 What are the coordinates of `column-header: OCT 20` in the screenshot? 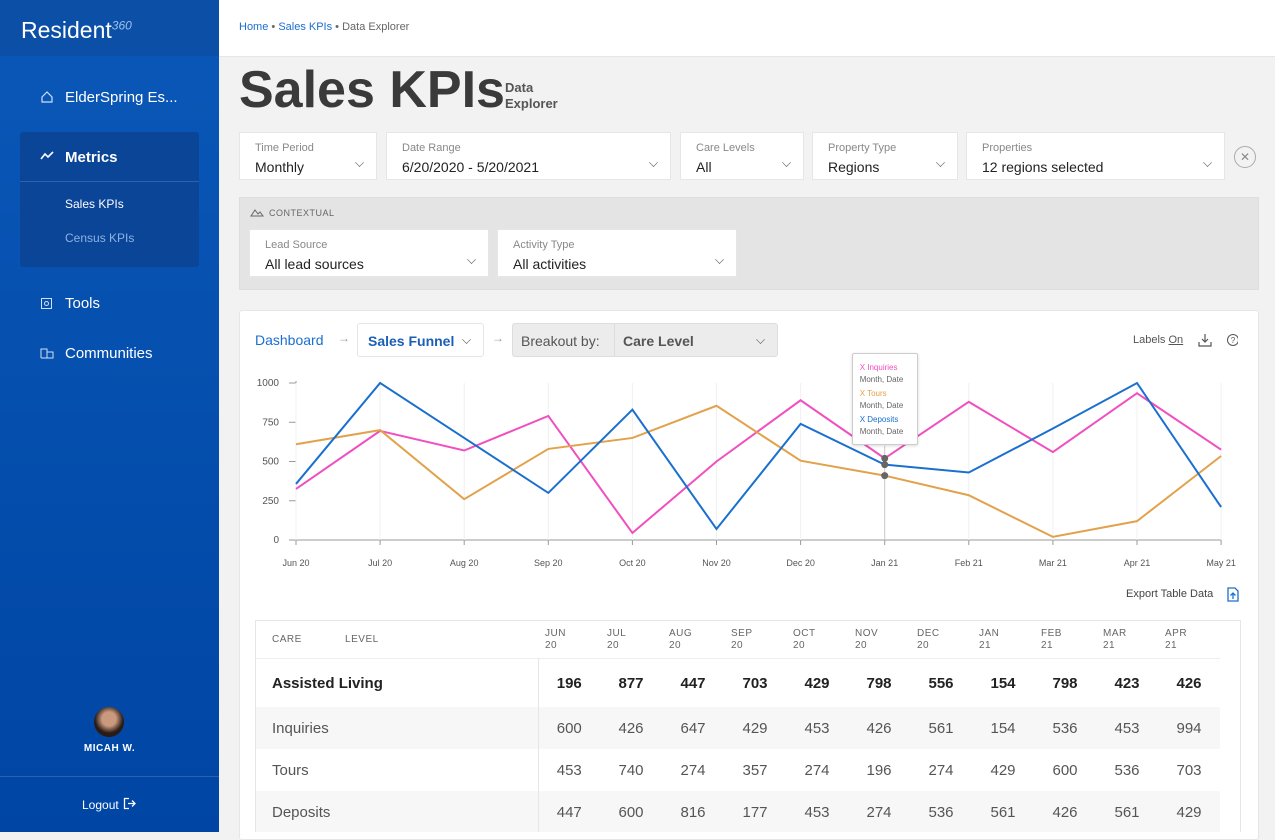 It's located at (804, 639).